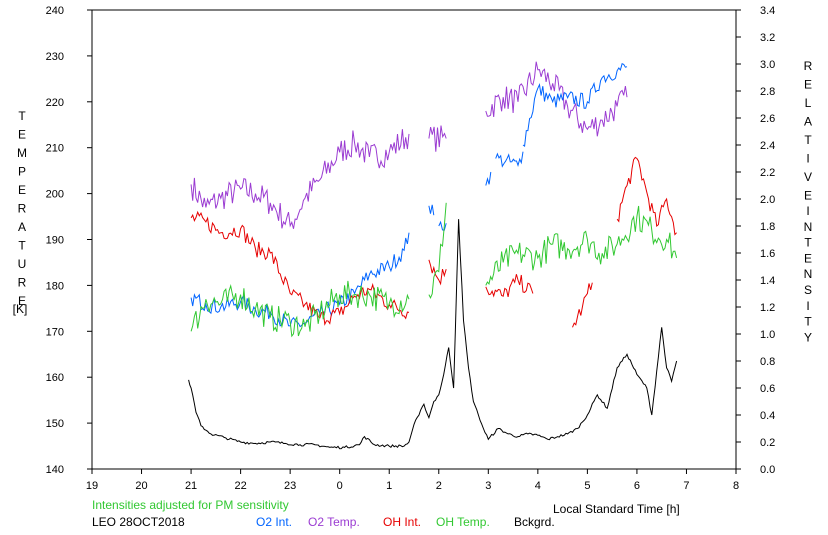  What do you see at coordinates (437, 250) in the screenshot?
I see `series-line-oh-temp--seg-1` at bounding box center [437, 250].